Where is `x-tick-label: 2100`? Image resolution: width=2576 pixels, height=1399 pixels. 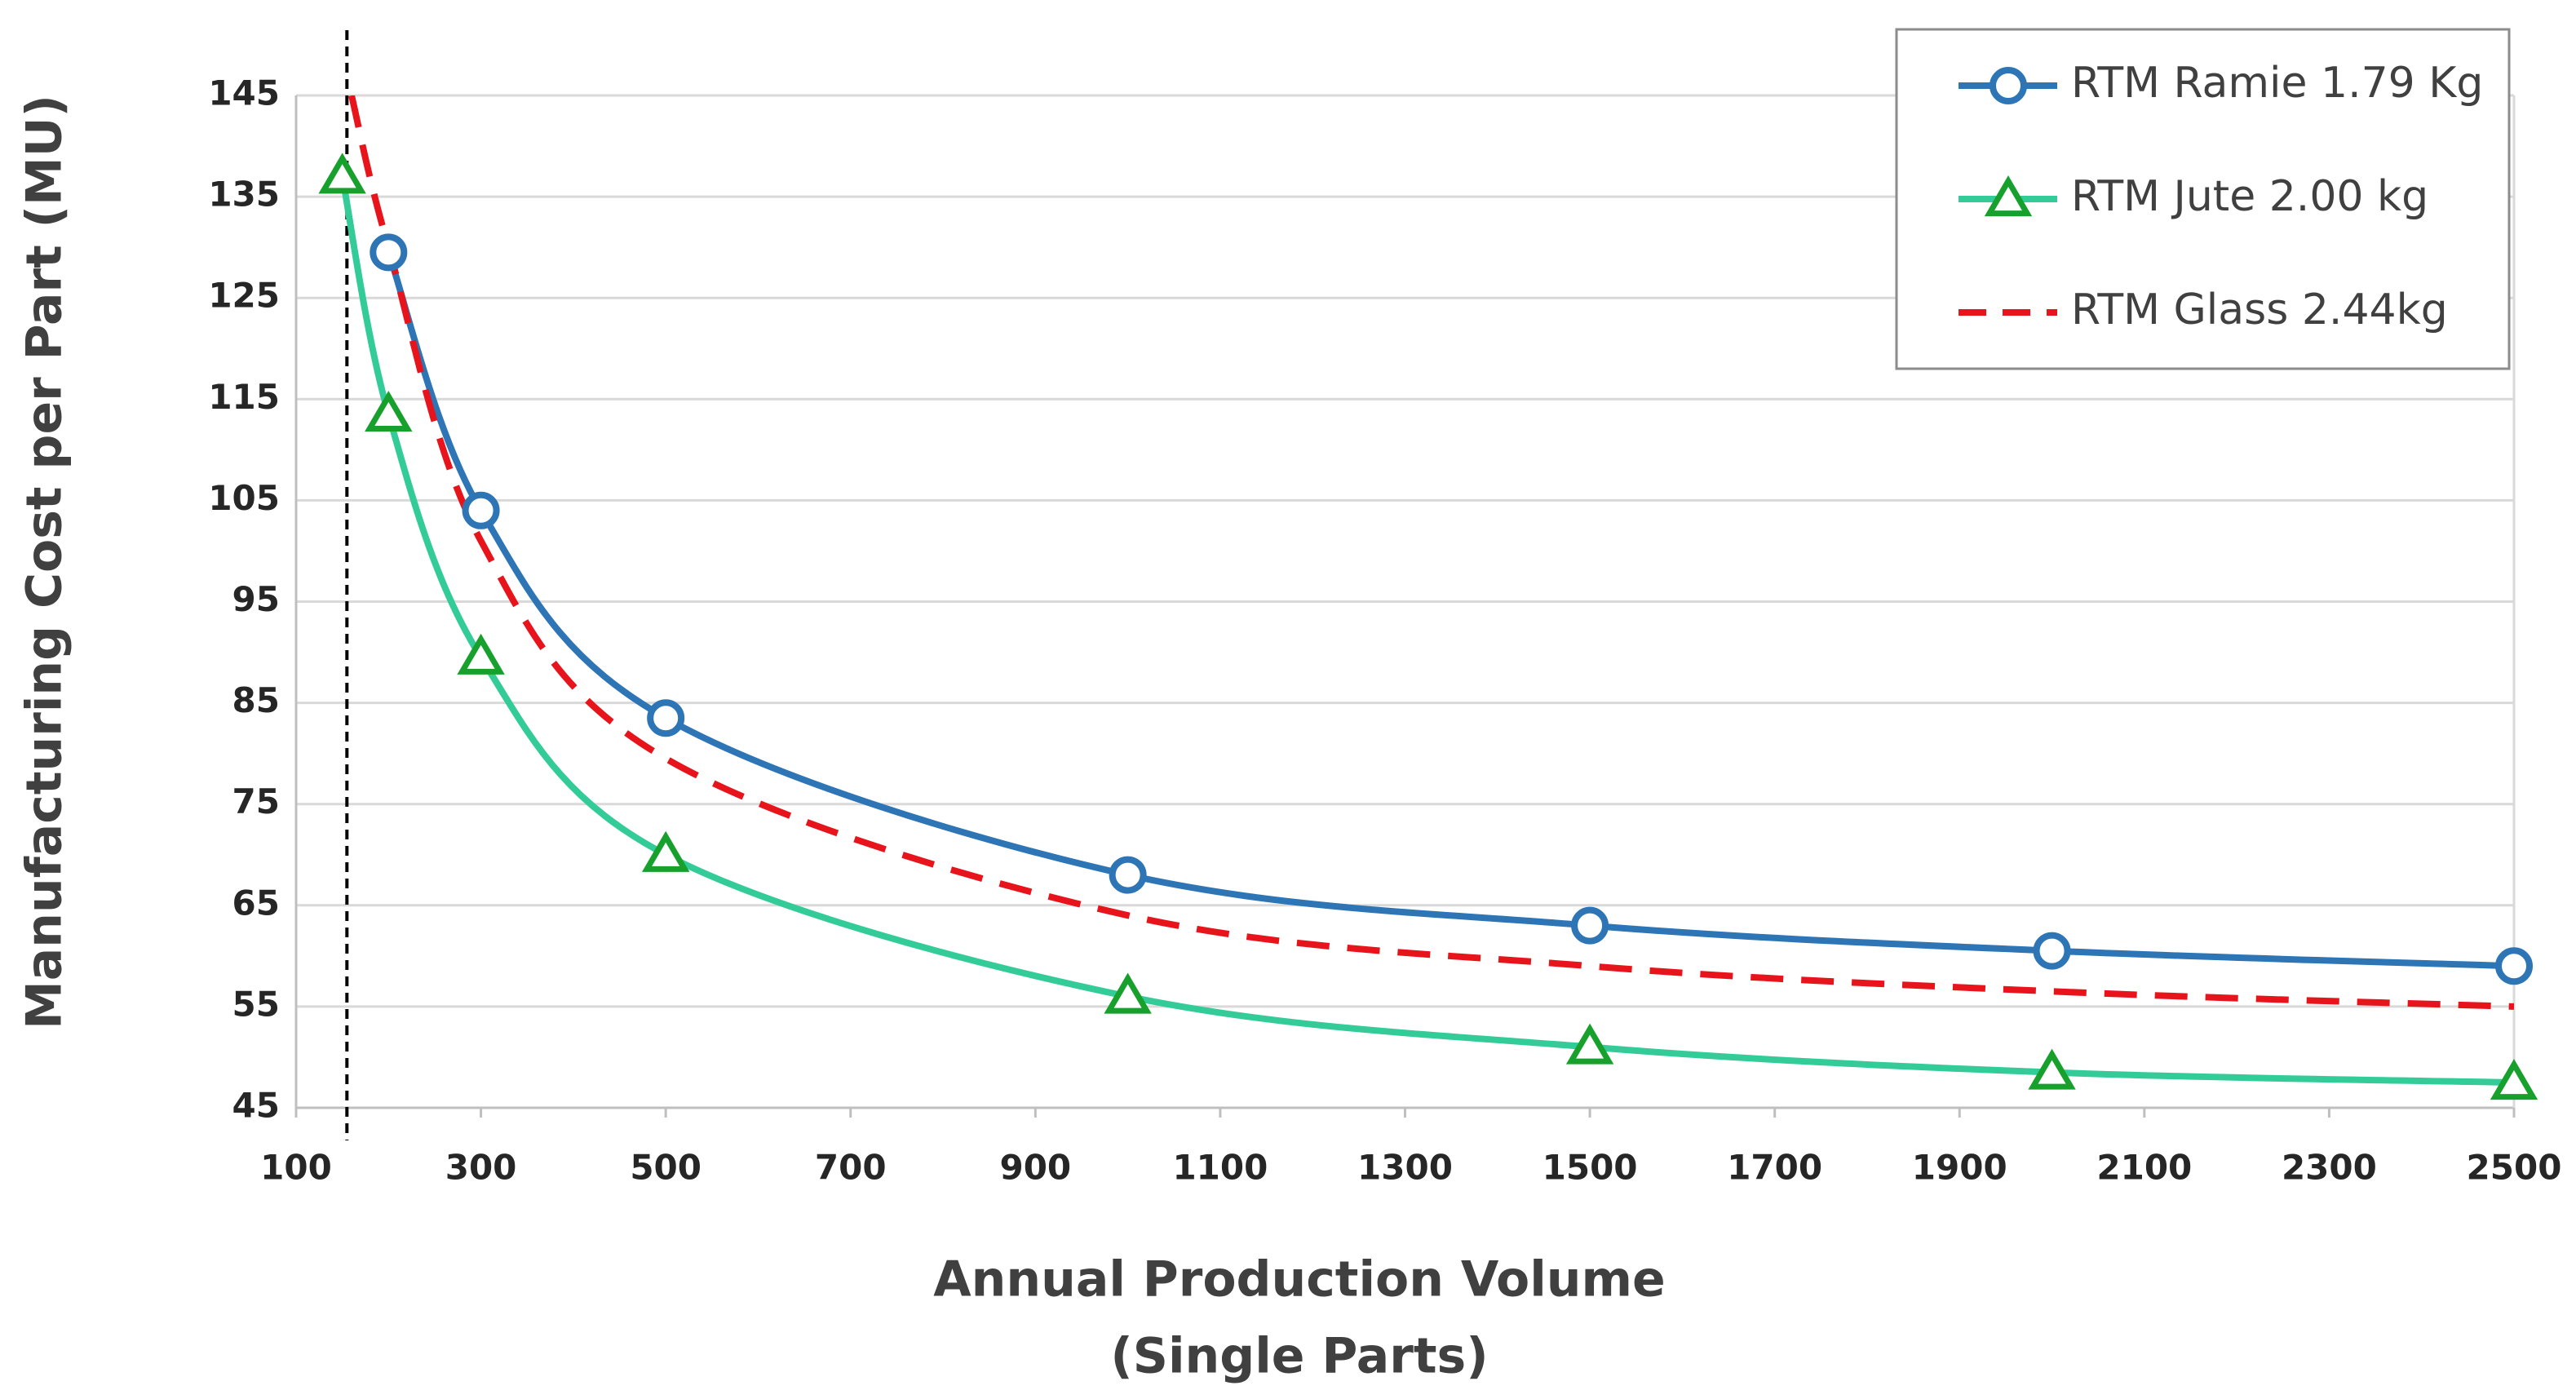
x-tick-label: 2100 is located at coordinates (2144, 1168).